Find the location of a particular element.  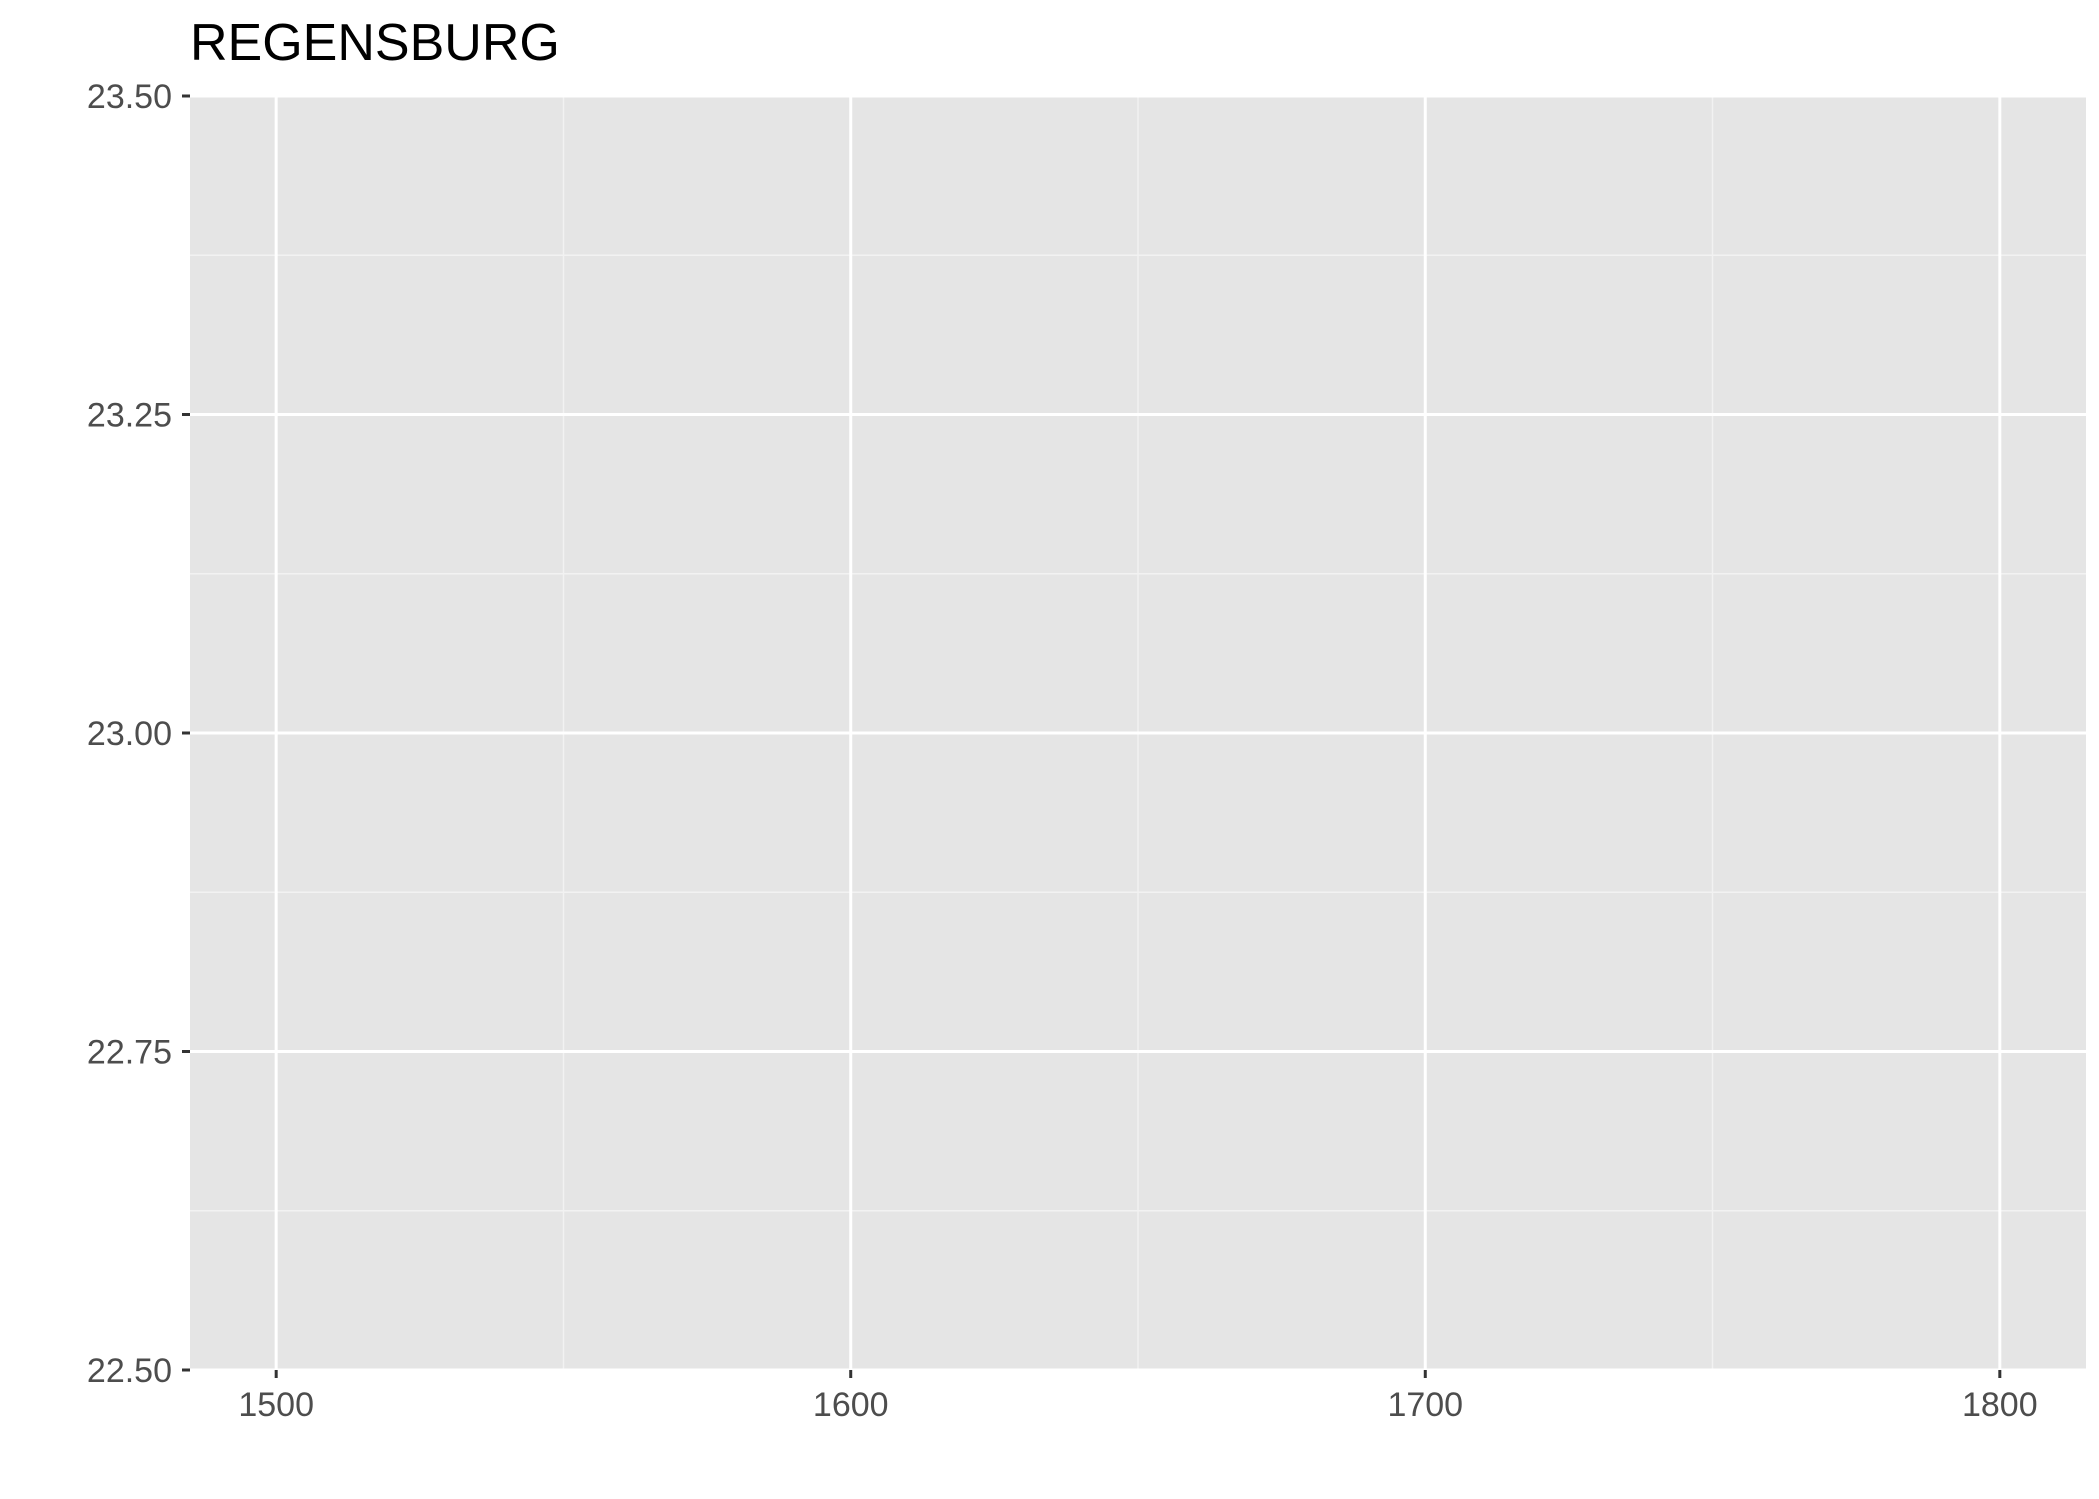

x-axis: 1500 1600 1700 1800 is located at coordinates (1138, 1397).